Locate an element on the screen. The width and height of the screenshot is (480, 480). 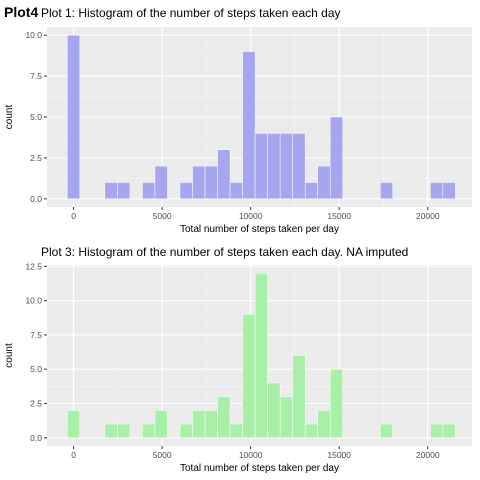
plot-tag: Plot4 is located at coordinates (21, 12).